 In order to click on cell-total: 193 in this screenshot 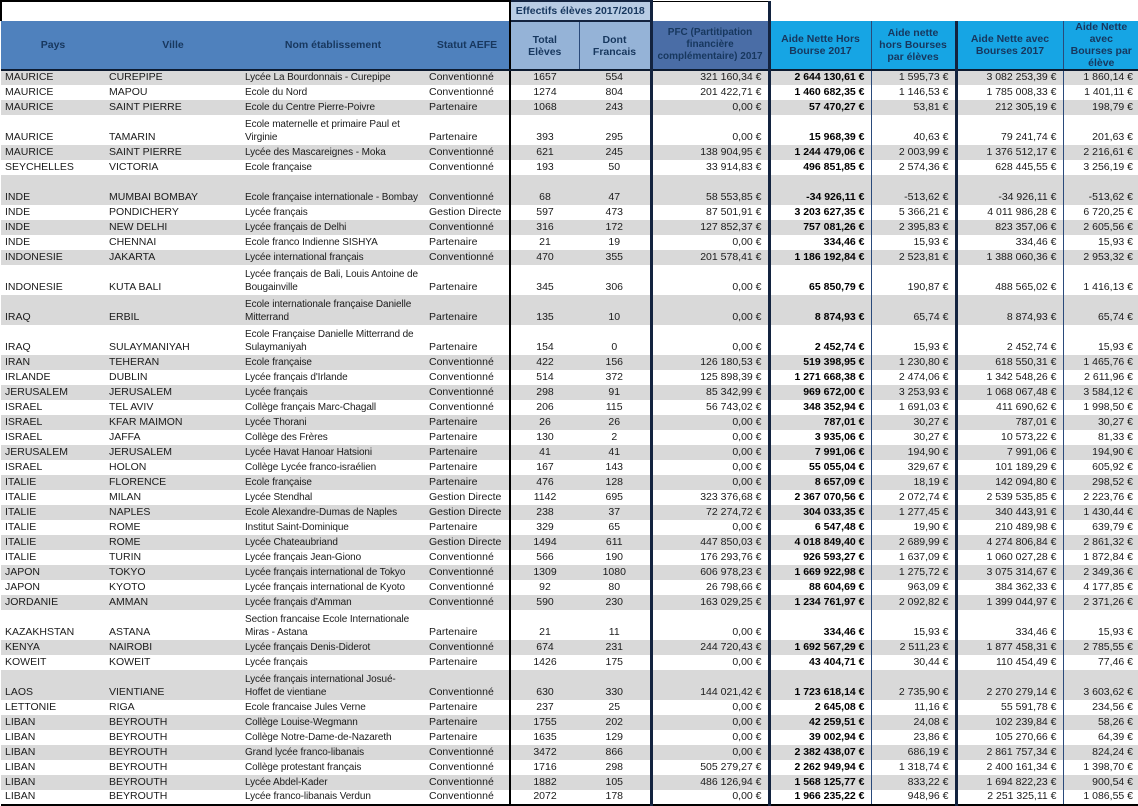, I will do `click(544, 167)`.